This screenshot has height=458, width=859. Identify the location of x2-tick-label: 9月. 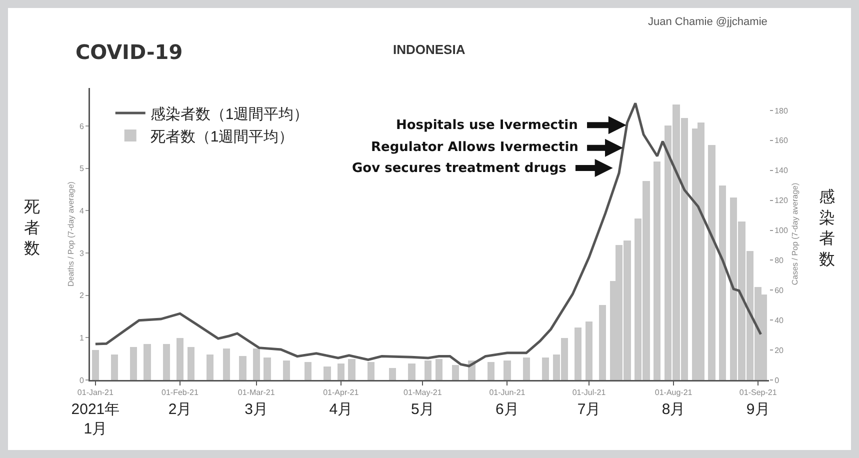
(758, 409).